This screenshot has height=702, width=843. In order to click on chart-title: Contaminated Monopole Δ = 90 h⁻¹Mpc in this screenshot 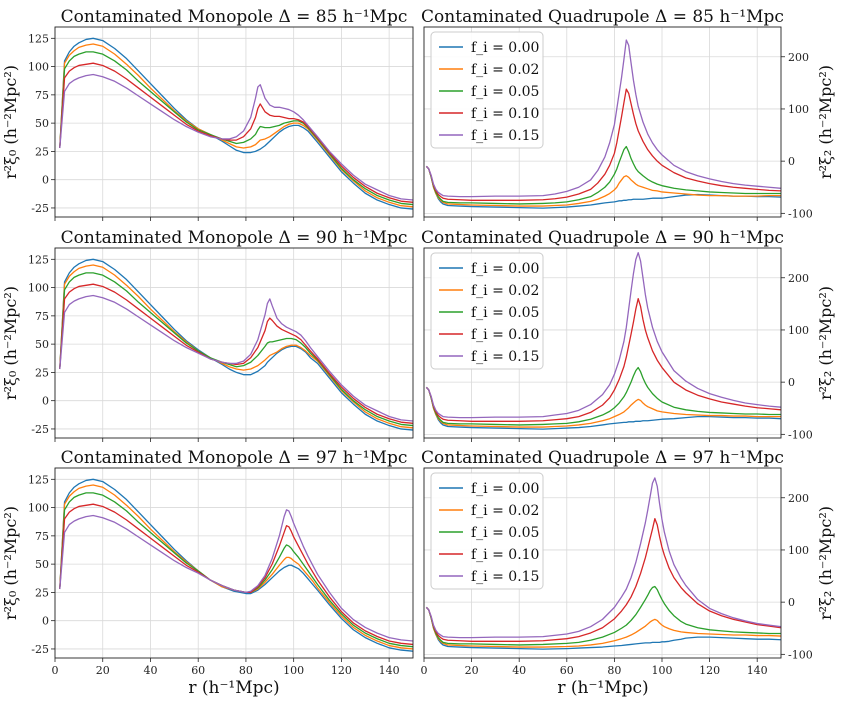, I will do `click(234, 238)`.